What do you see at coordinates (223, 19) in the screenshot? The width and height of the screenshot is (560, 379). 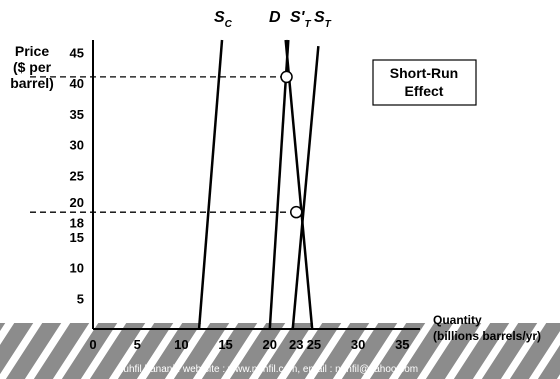 I see `curve-label-1: SC` at bounding box center [223, 19].